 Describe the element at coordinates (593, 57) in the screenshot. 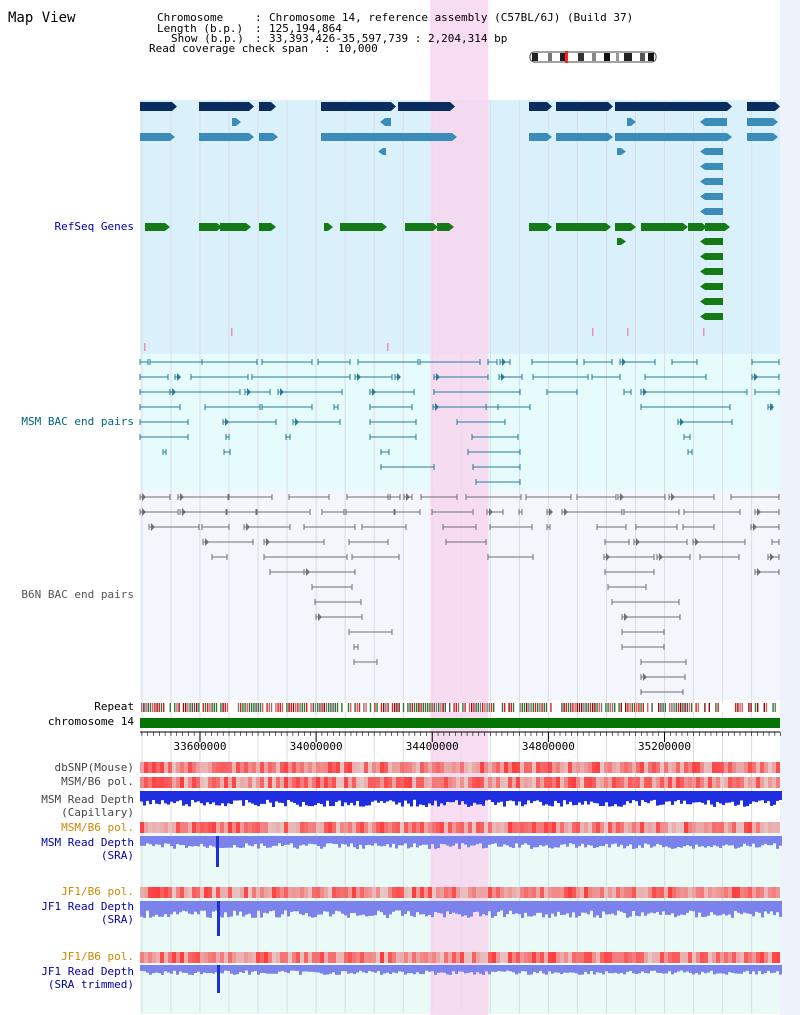

I see `chromosome-ideogram` at that location.